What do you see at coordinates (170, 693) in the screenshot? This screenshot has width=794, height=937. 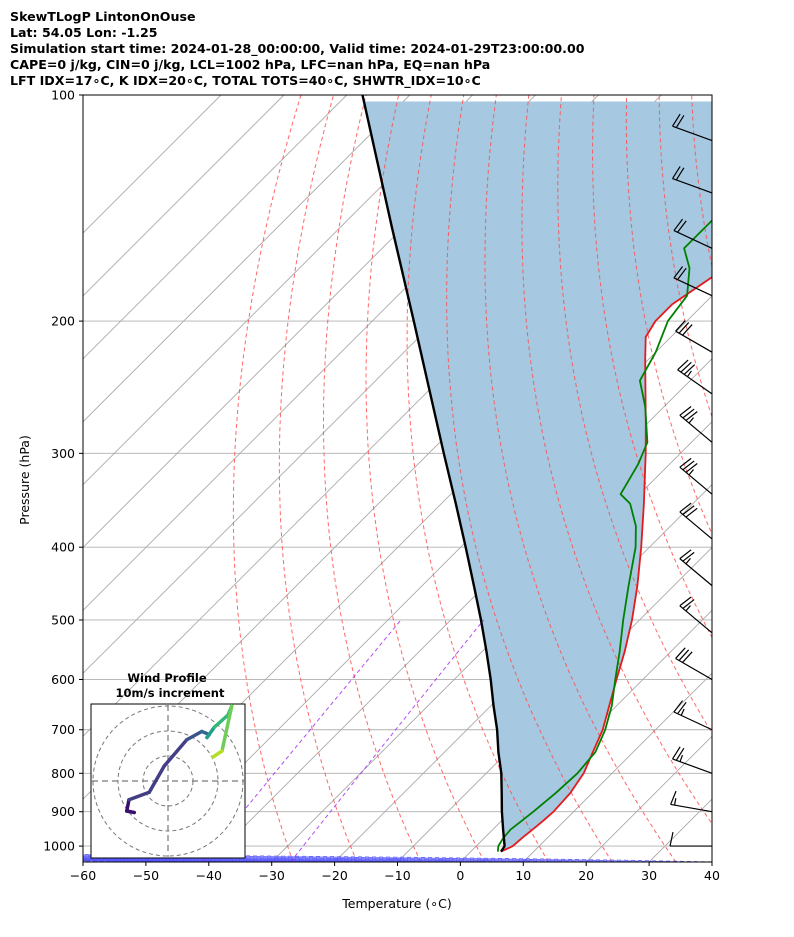 I see `inset-subtitle: 10m/s increment` at bounding box center [170, 693].